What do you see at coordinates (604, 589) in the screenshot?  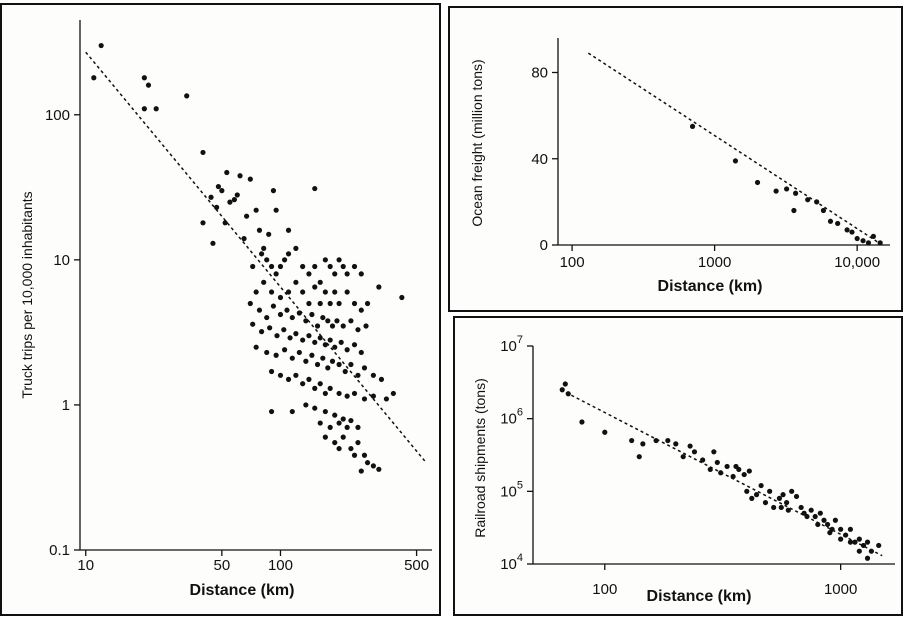 I see `rail-x-tick-label: 100` at bounding box center [604, 589].